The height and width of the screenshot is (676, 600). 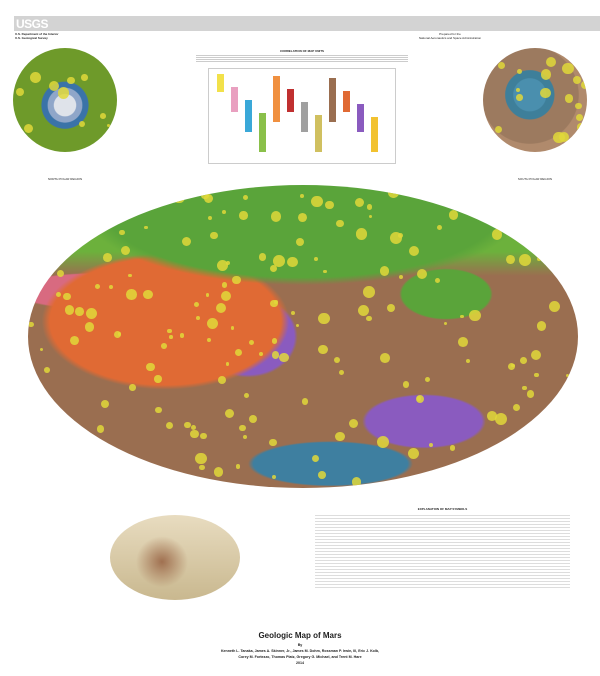 I want to click on south-polar-label: SOUTH POLAR REGION, so click(x=535, y=179).